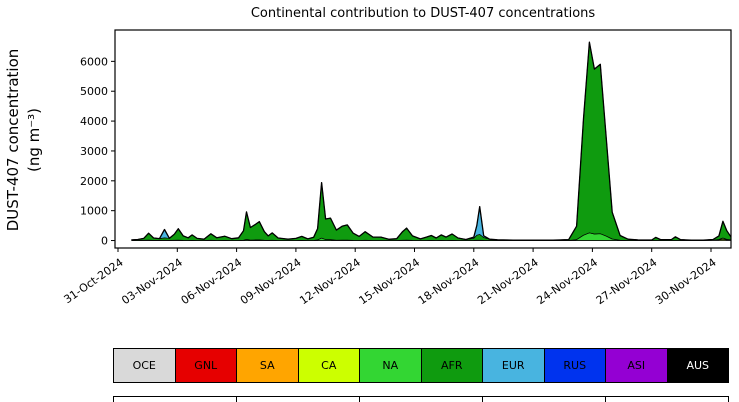  I want to click on legend: OCE GNL SA CA NA AFR EUR RUS ASI AUS, so click(421, 365).